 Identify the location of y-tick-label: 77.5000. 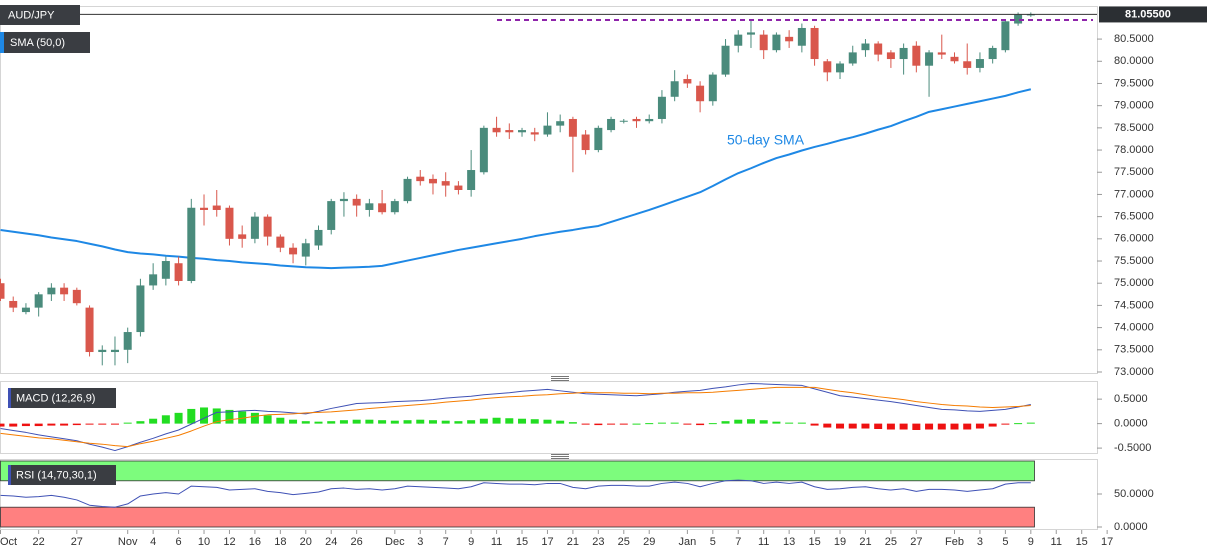
(1134, 172).